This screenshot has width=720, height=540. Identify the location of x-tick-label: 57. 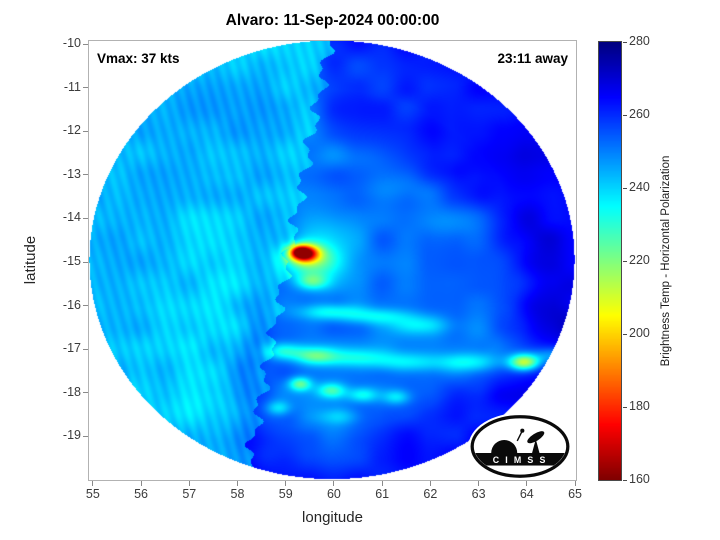
(189, 494).